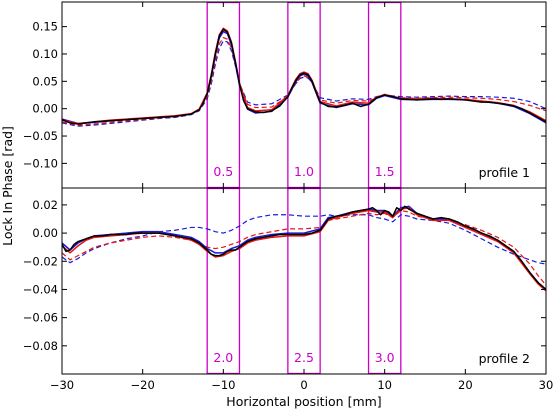  What do you see at coordinates (45, 205) in the screenshot?
I see `y-tick-label: 0.02` at bounding box center [45, 205].